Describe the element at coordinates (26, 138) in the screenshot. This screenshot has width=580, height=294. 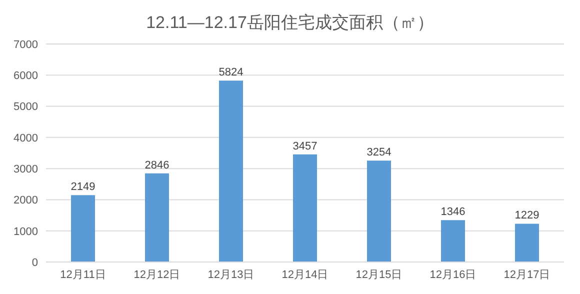
I see `y-tick-label: 4000` at that location.